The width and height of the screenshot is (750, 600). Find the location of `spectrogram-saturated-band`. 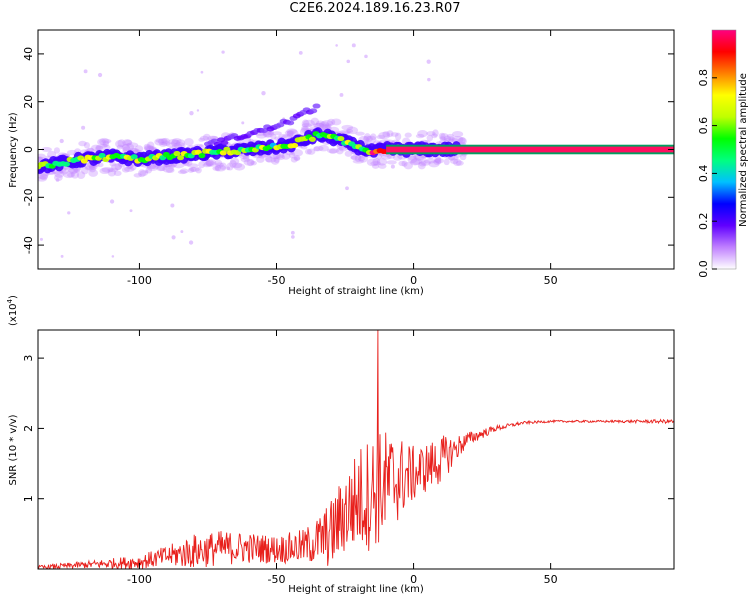

spectrogram-saturated-band is located at coordinates (530, 149).